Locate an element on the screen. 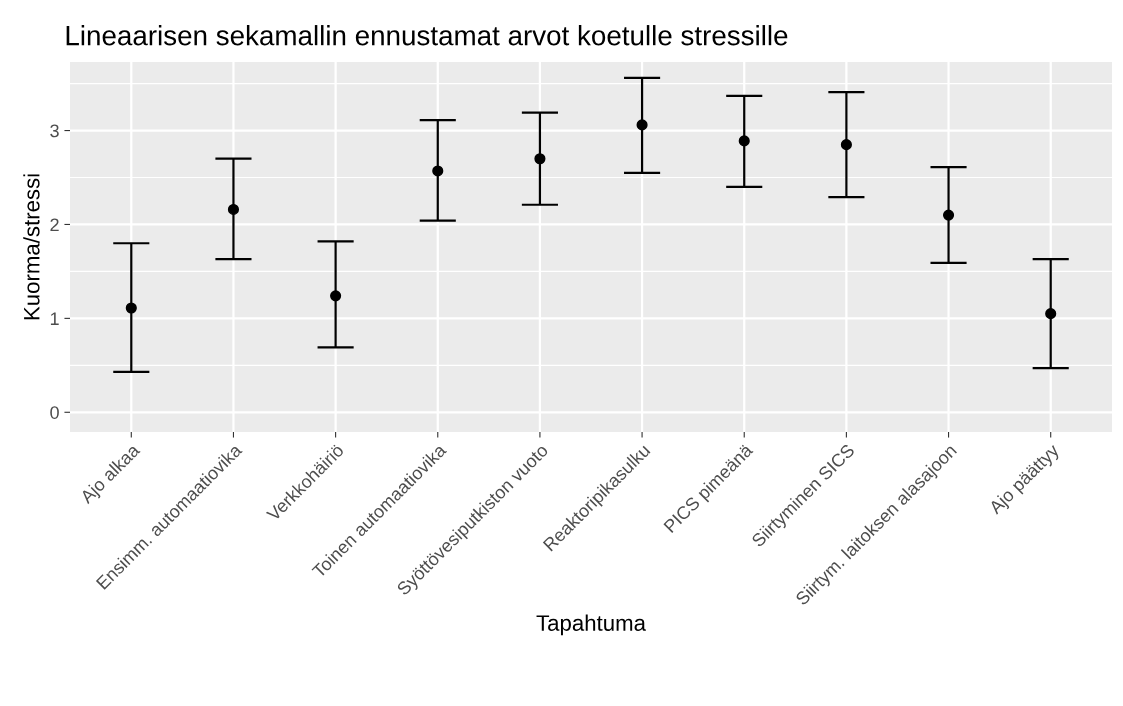 The image size is (1123, 706). y-tick-label: 0 is located at coordinates (54, 412).